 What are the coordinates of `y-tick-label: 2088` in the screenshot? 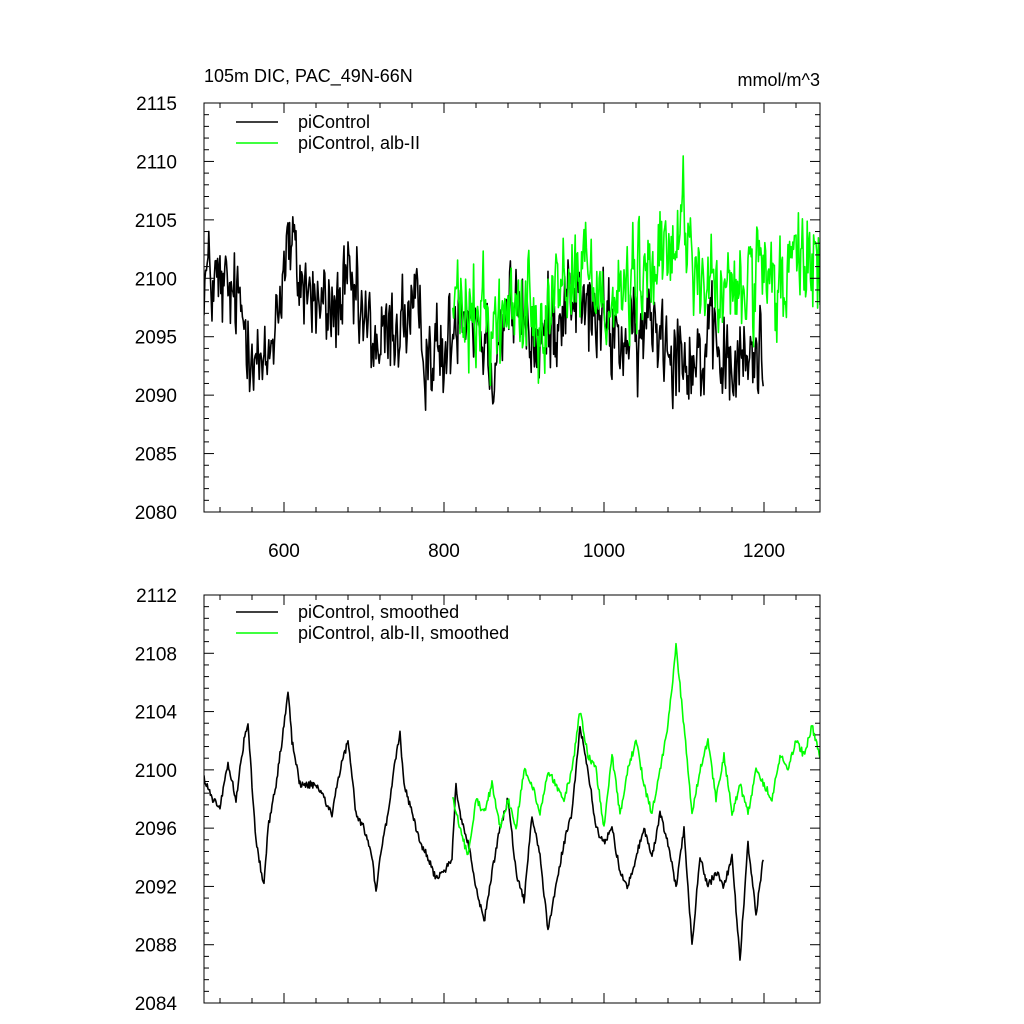 It's located at (156, 946).